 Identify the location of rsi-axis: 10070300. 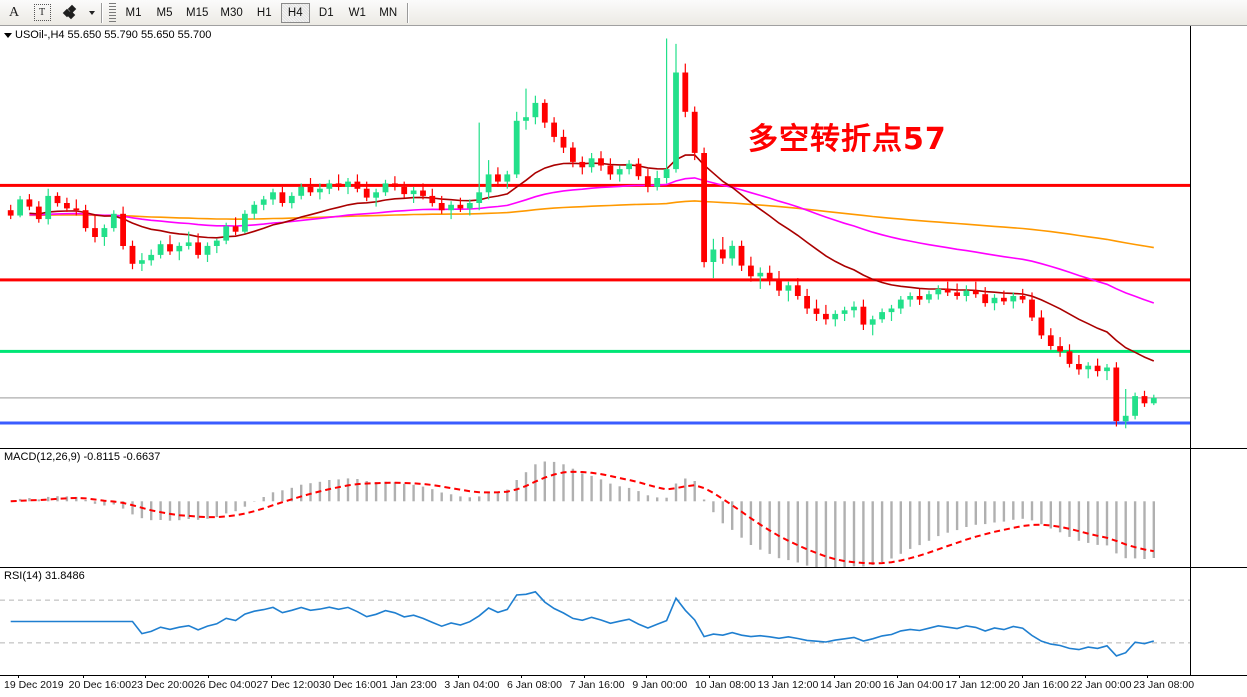
(1218, 622).